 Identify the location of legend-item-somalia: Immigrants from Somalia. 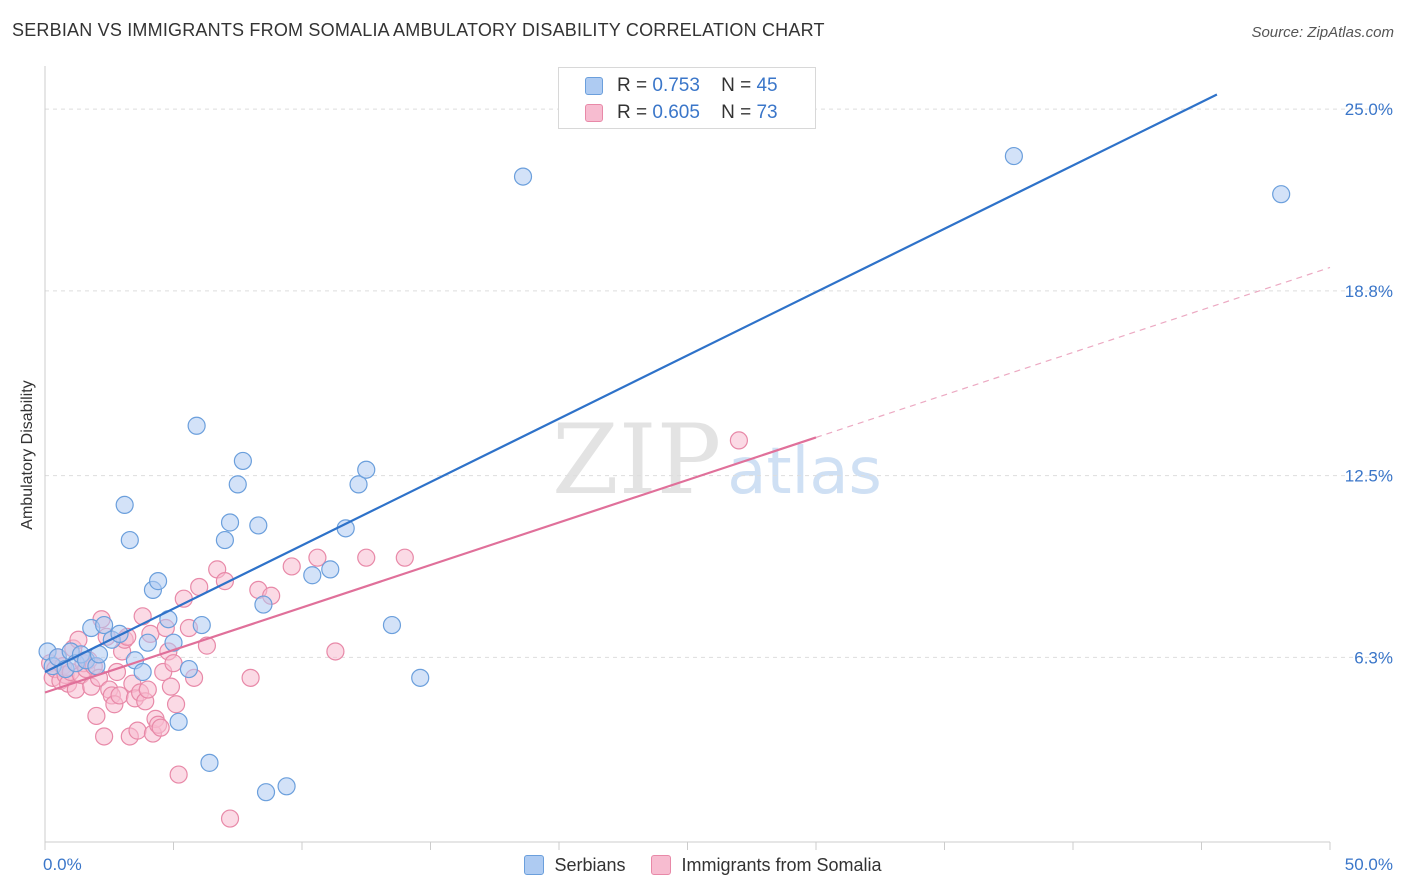
(766, 865).